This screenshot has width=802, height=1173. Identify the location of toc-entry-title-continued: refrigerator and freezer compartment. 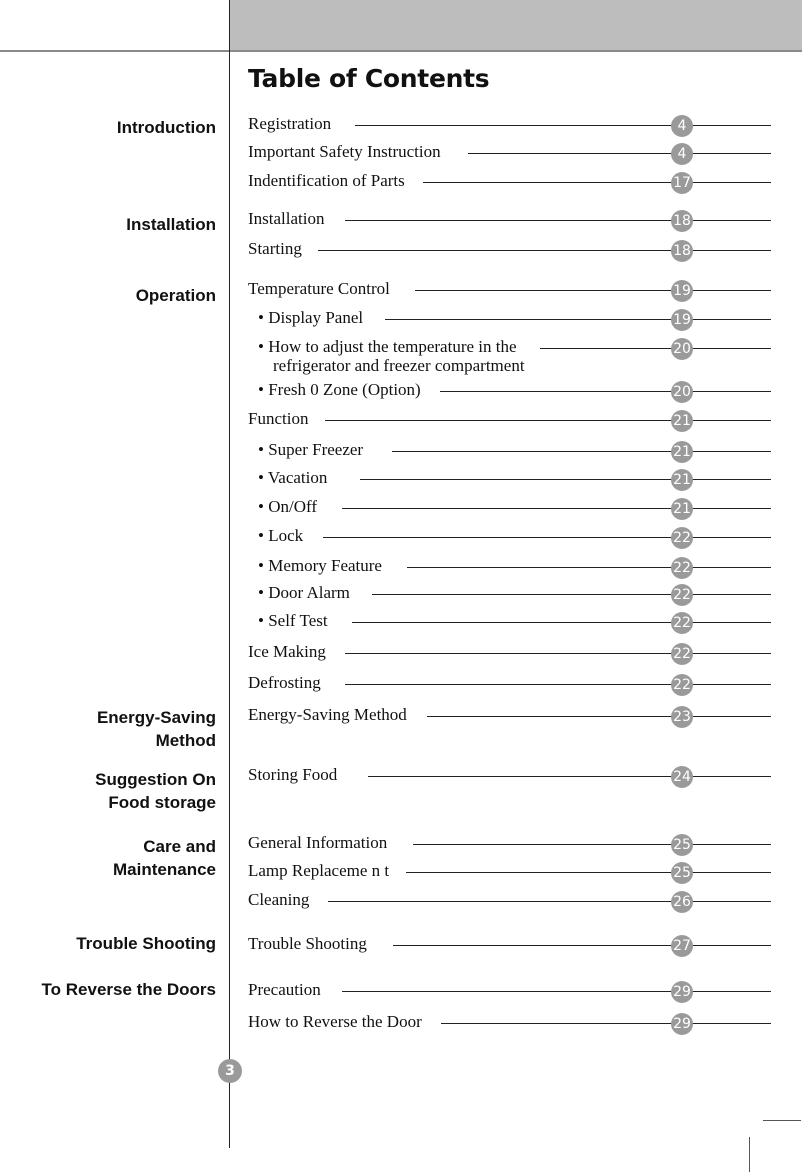
(399, 365).